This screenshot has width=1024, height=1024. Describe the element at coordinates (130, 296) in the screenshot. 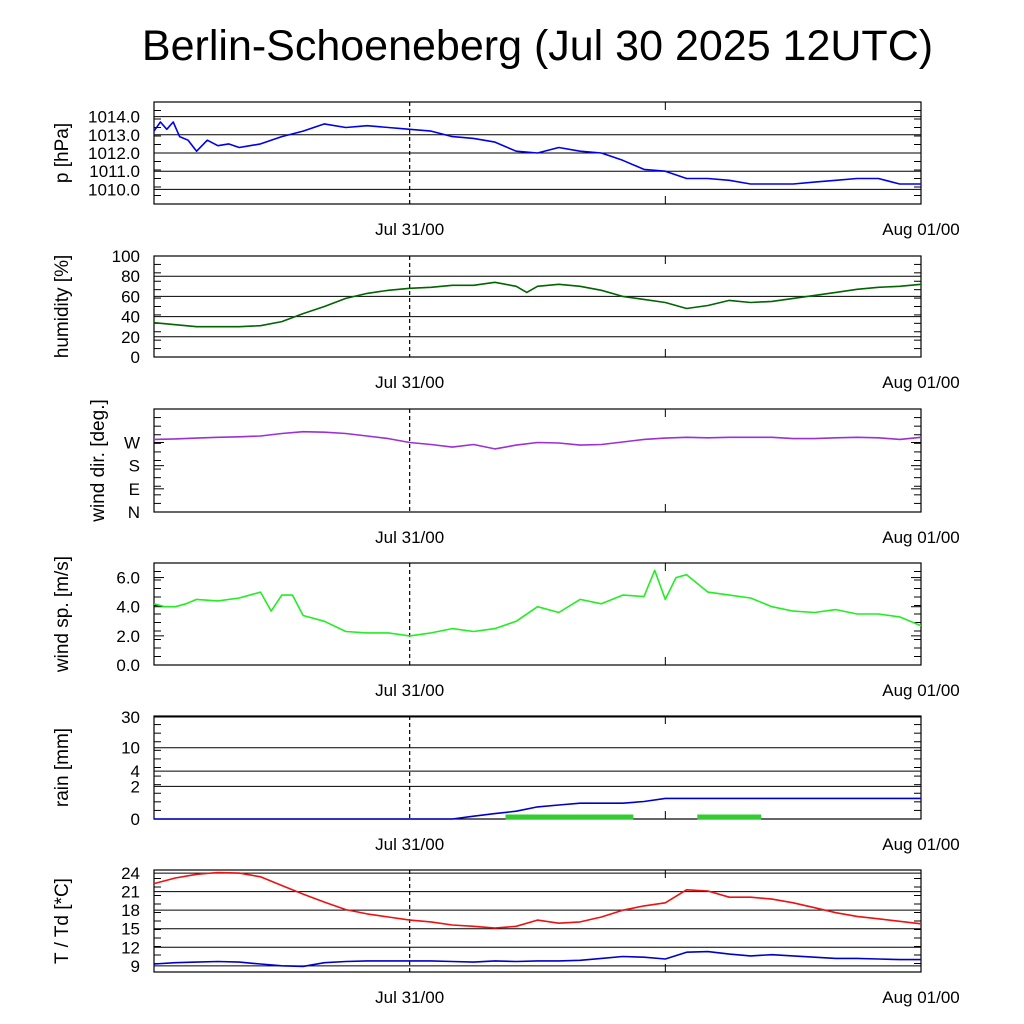

I see `y-tick-label: 60` at that location.